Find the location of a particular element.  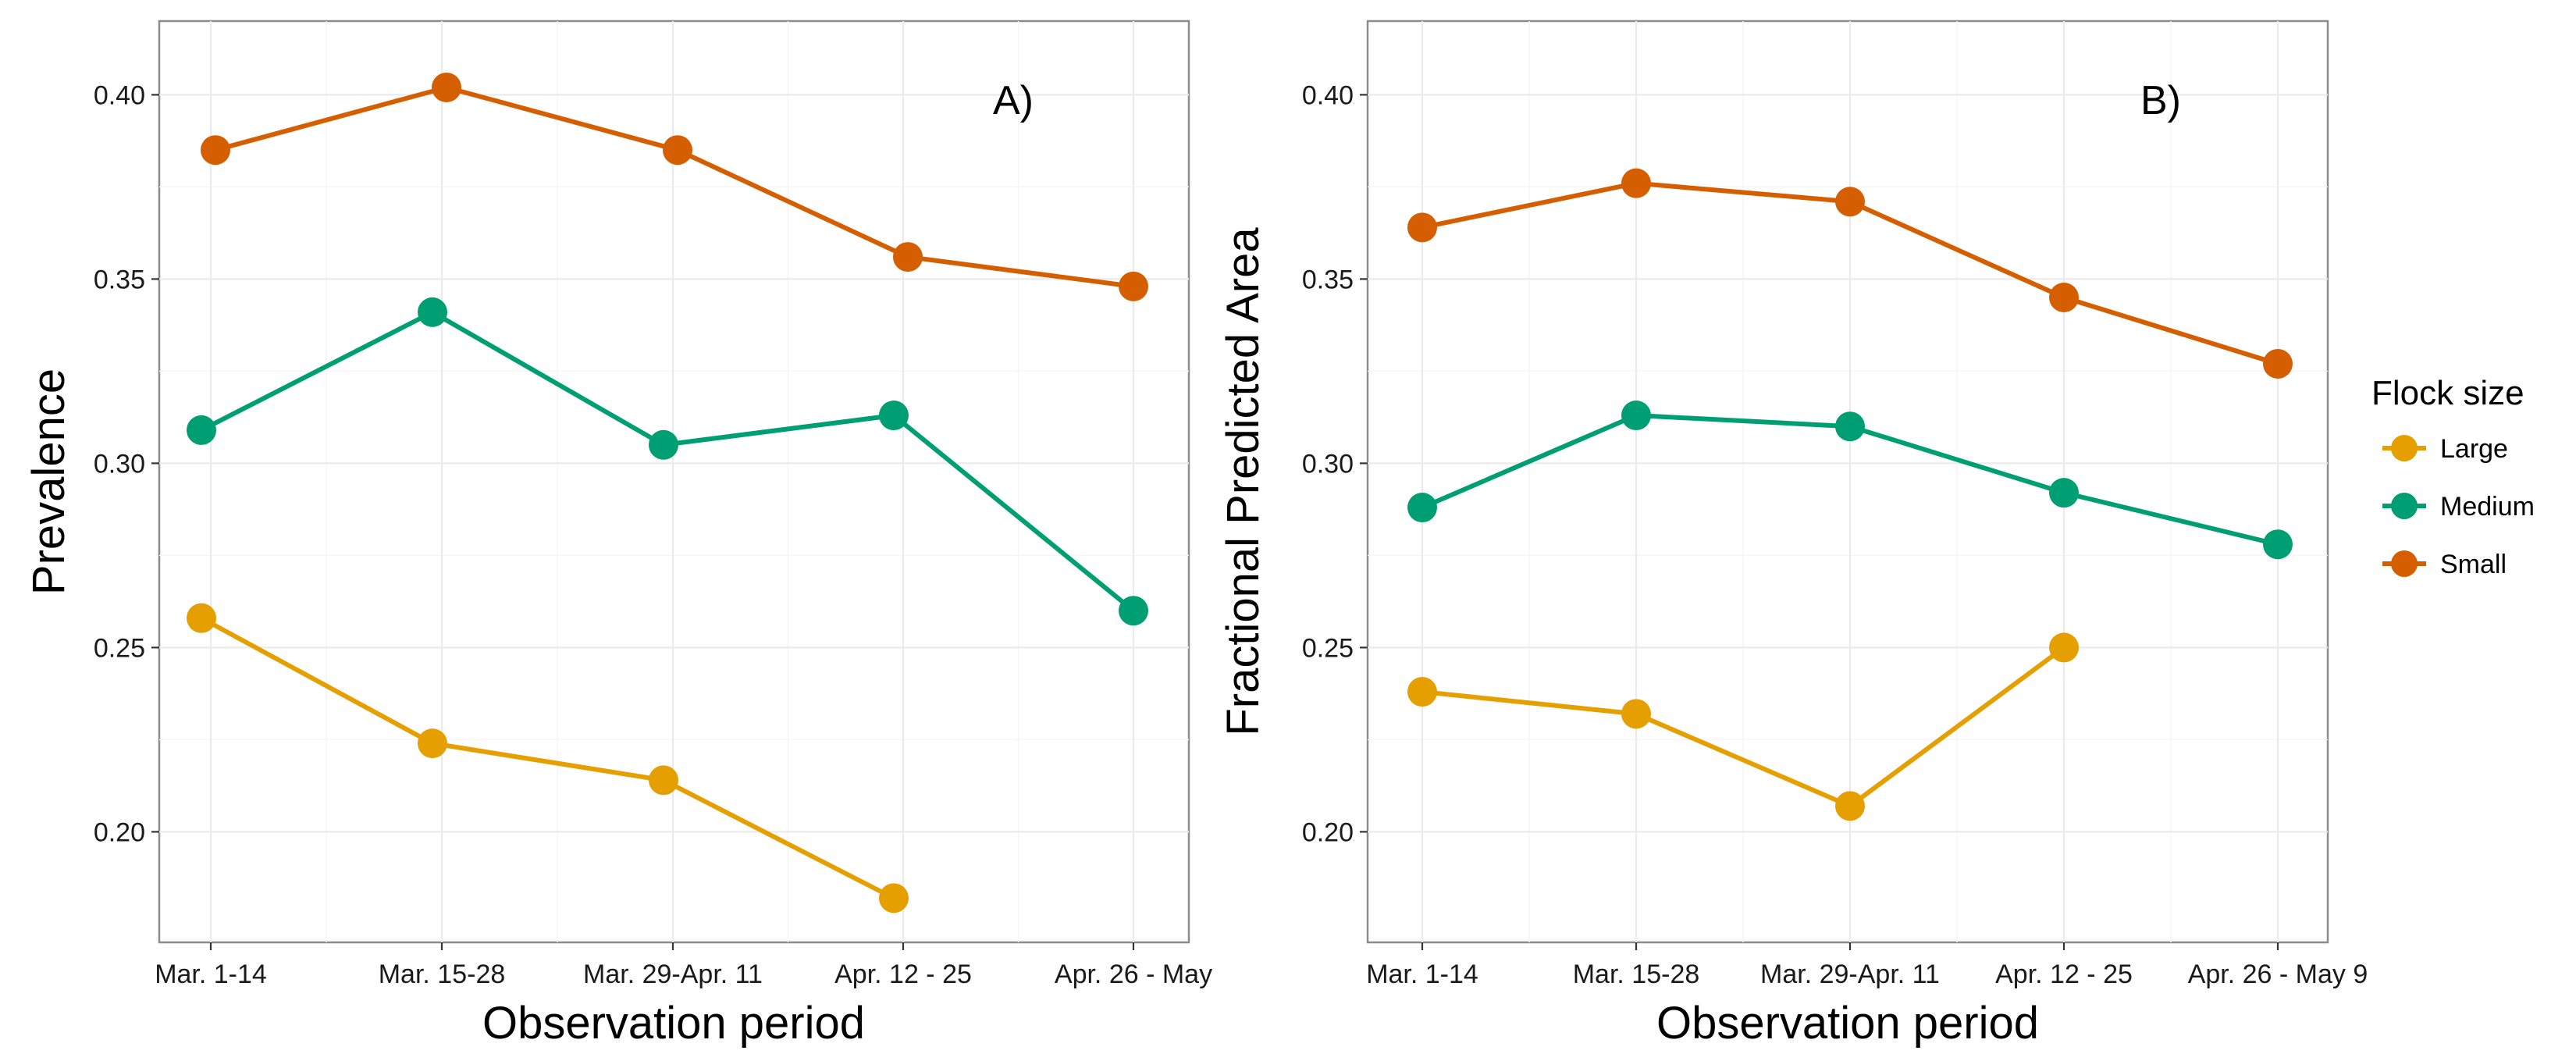

panel-a-y-axis: 0.20 0.25 0.30 0.35 0.40 is located at coordinates (126, 463).